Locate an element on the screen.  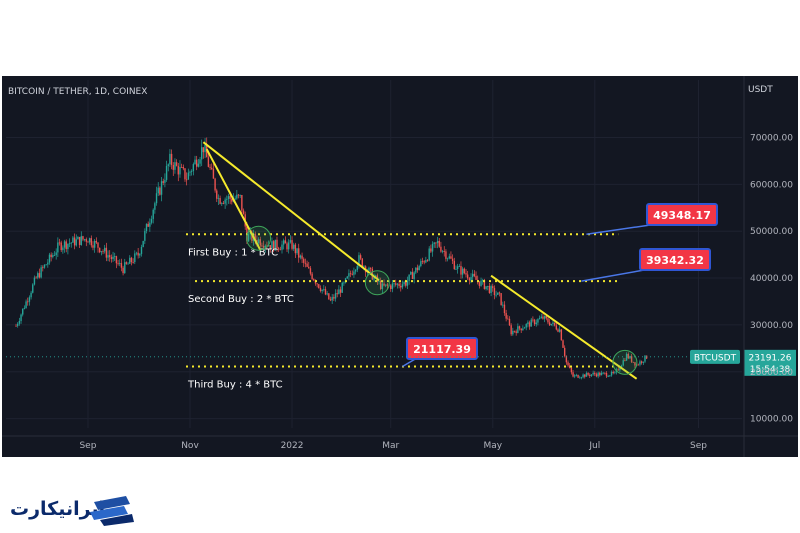
x-tick-label: Sep is located at coordinates (87, 446).